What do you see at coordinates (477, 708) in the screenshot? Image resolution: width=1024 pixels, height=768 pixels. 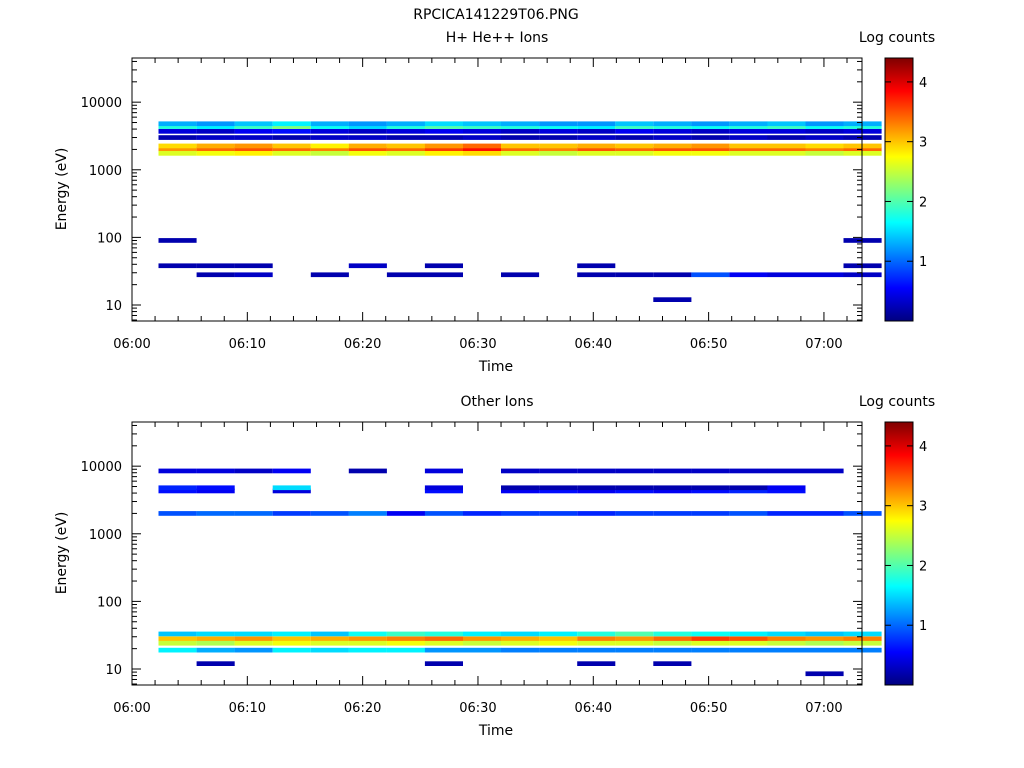 I see `x-tick-label: 06:30` at bounding box center [477, 708].